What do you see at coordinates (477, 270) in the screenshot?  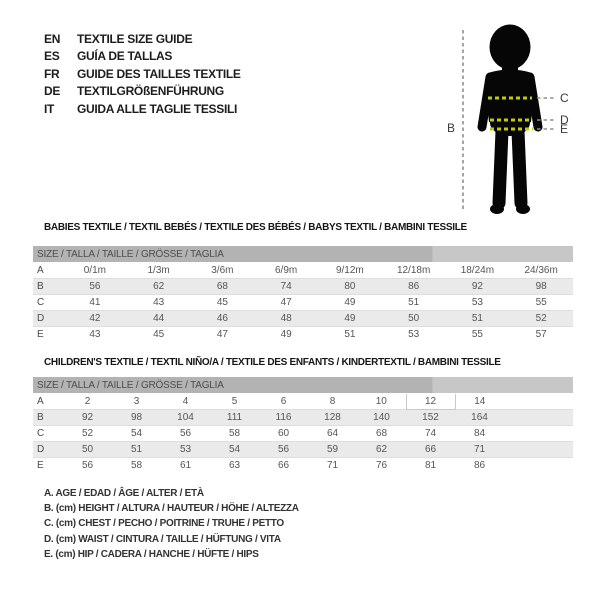 I see `size-value-cell: 18/24m` at bounding box center [477, 270].